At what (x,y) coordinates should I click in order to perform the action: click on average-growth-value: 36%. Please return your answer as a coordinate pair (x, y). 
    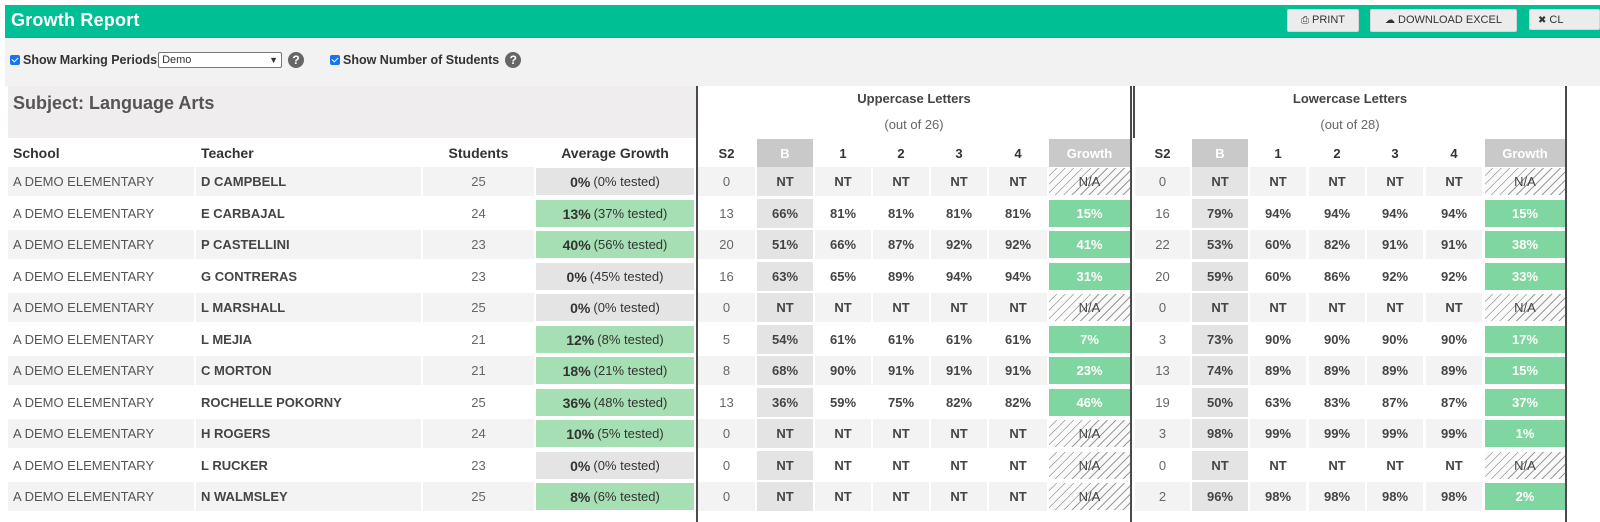
    Looking at the image, I should click on (576, 402).